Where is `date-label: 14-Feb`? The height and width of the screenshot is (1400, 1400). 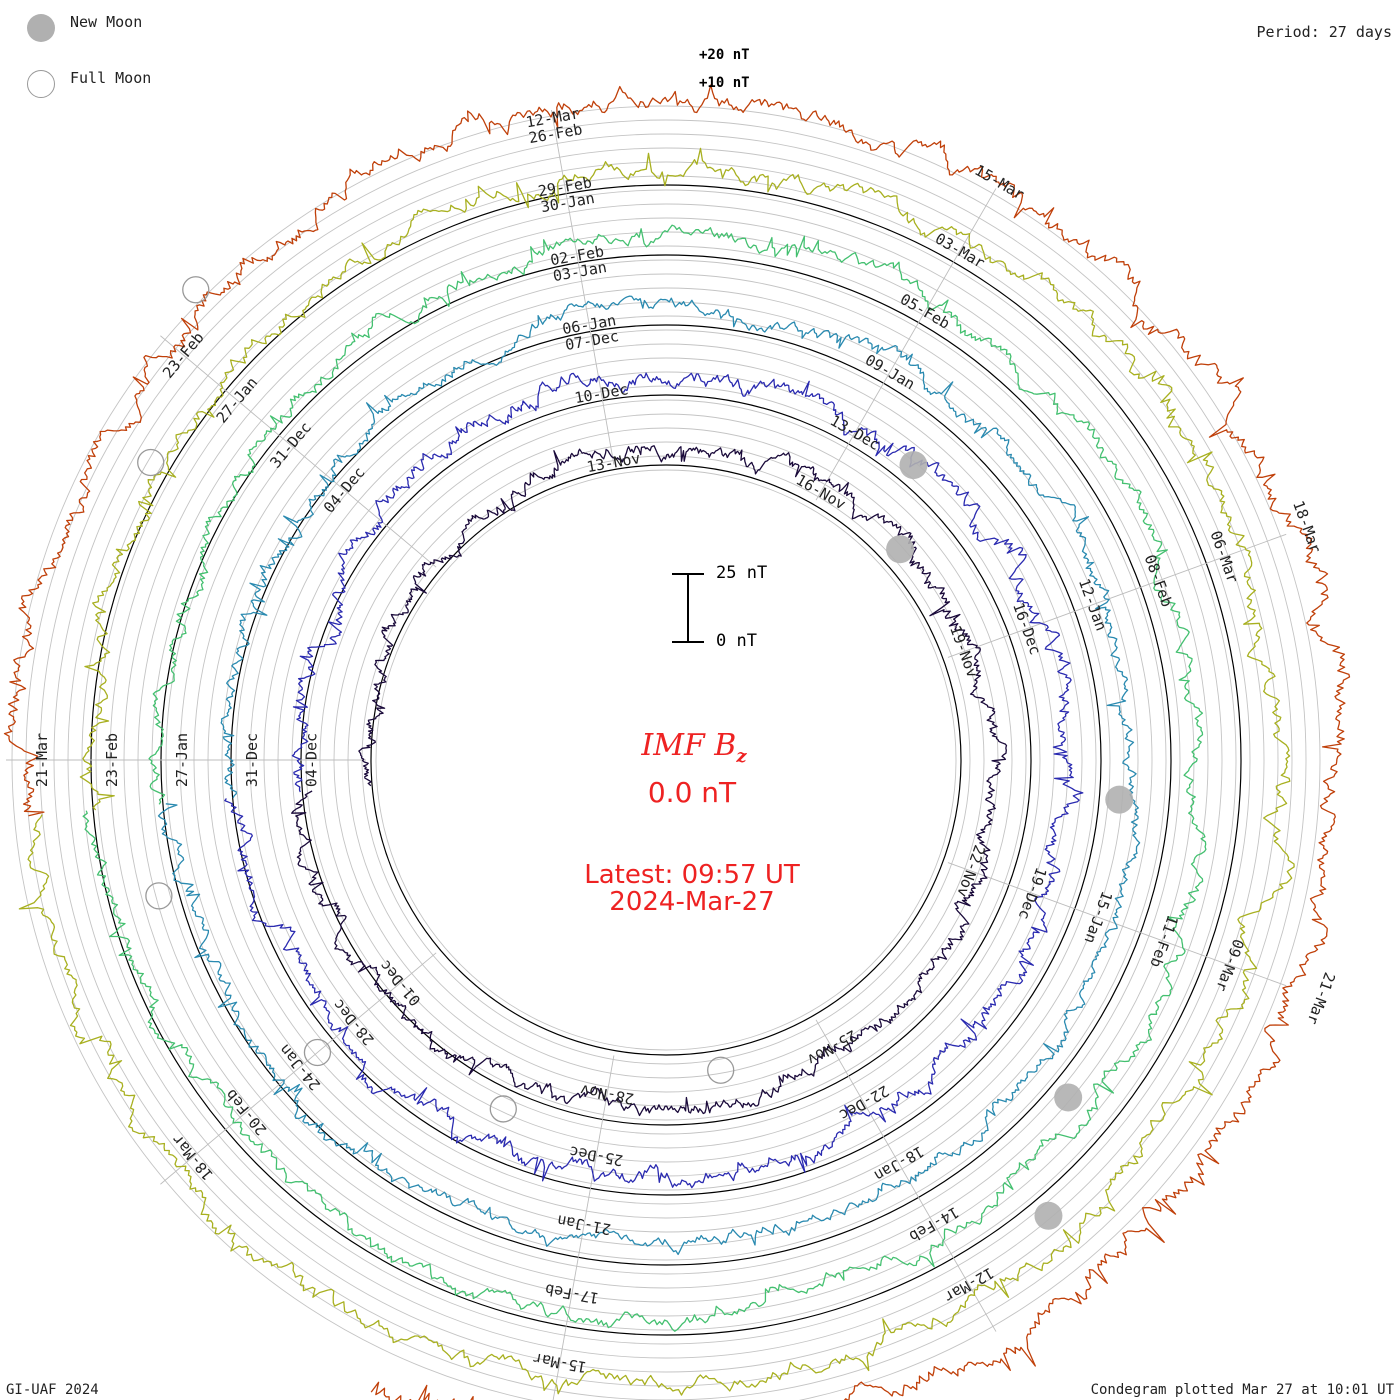 date-label: 14-Feb is located at coordinates (934, 1224).